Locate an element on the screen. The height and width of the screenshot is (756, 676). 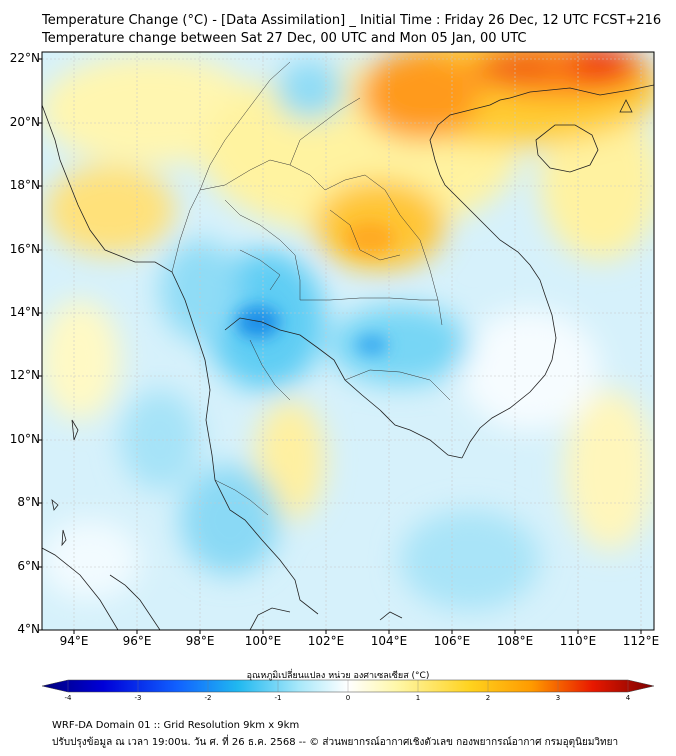
lat-label: 4°N is located at coordinates (28, 629).